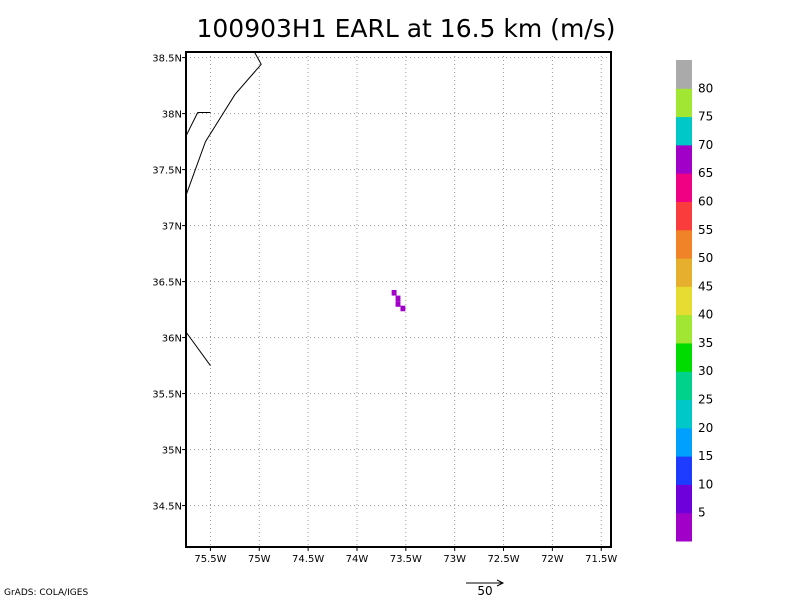 The width and height of the screenshot is (800, 600). I want to click on y-tick-label-6: 37.5N, so click(167, 171).